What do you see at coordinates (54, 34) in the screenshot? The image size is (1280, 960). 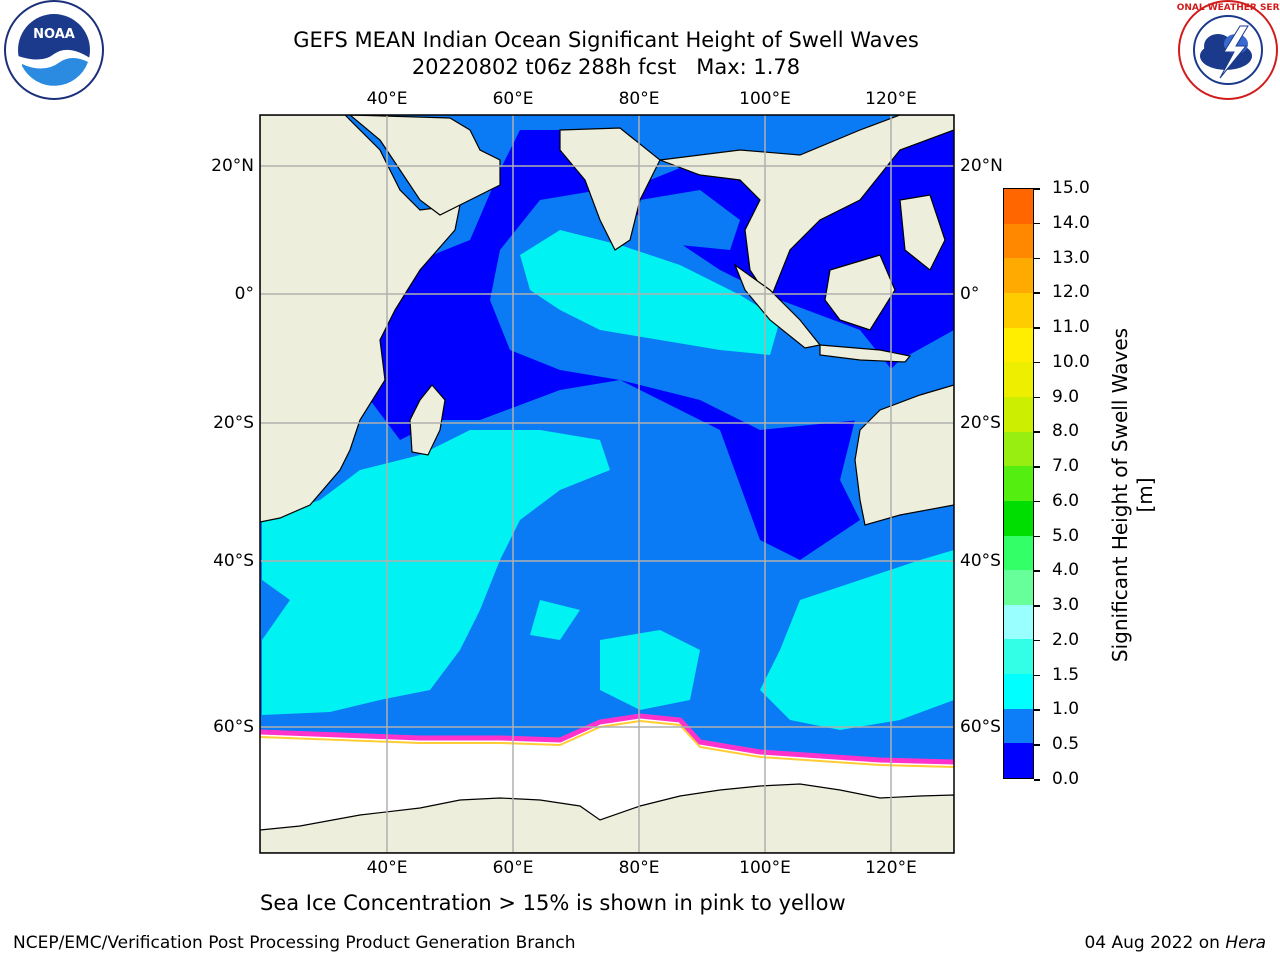 I see `noaa-logo-text: NOAA` at bounding box center [54, 34].